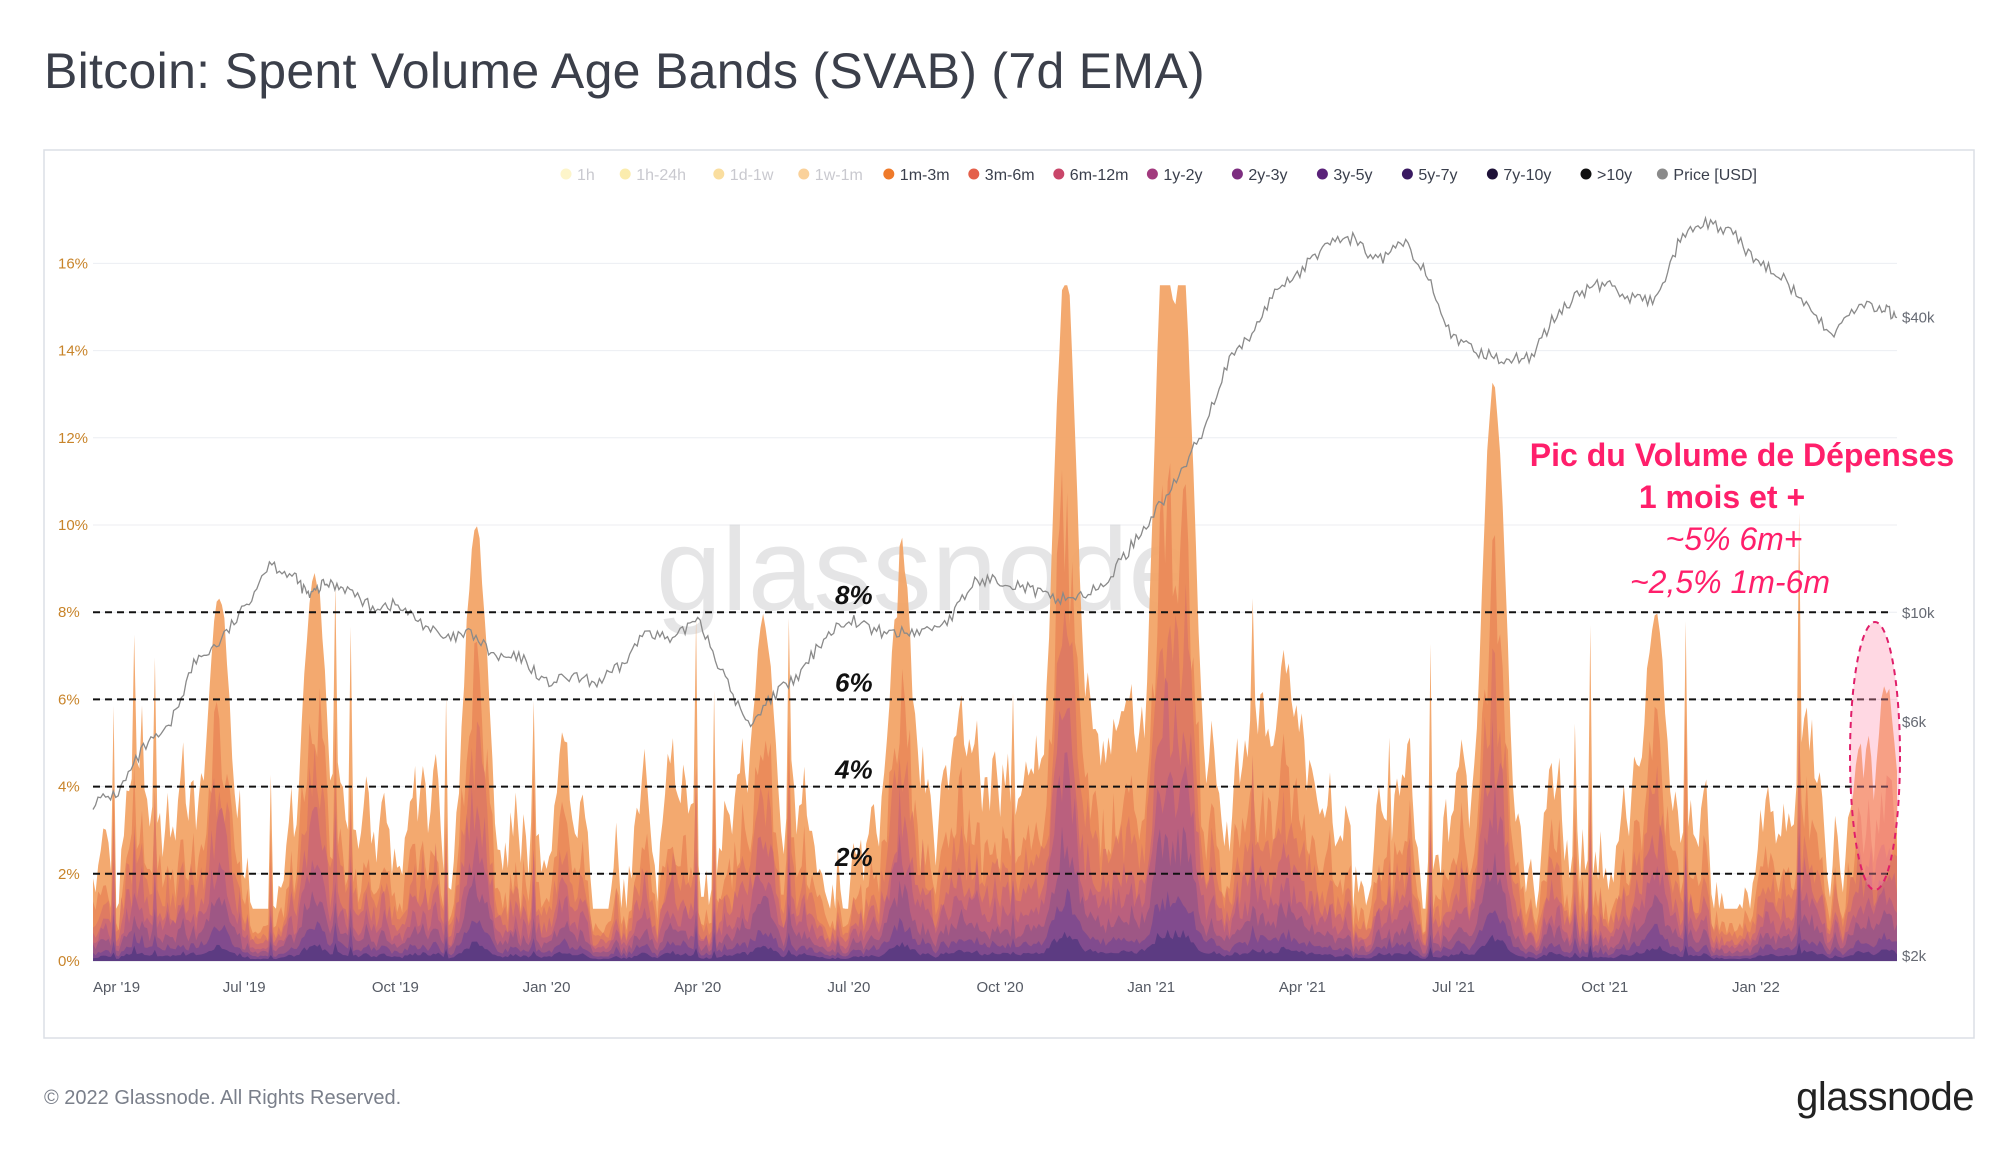  Describe the element at coordinates (1875, 756) in the screenshot. I see `highlight-ellipse` at that location.